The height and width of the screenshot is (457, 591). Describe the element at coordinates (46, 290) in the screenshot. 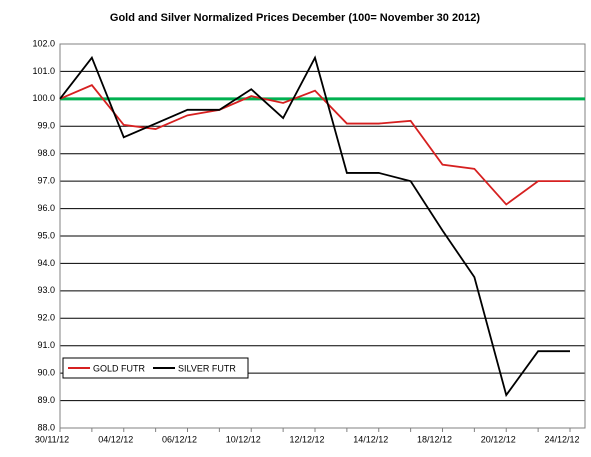

I see `y-tick-label: 93.0` at that location.